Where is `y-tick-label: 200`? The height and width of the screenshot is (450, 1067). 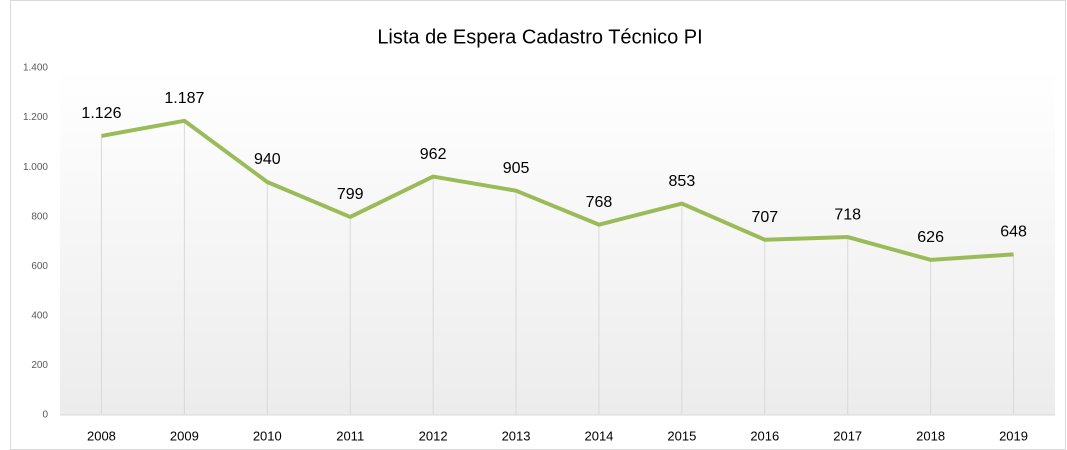 y-tick-label: 200 is located at coordinates (39, 365).